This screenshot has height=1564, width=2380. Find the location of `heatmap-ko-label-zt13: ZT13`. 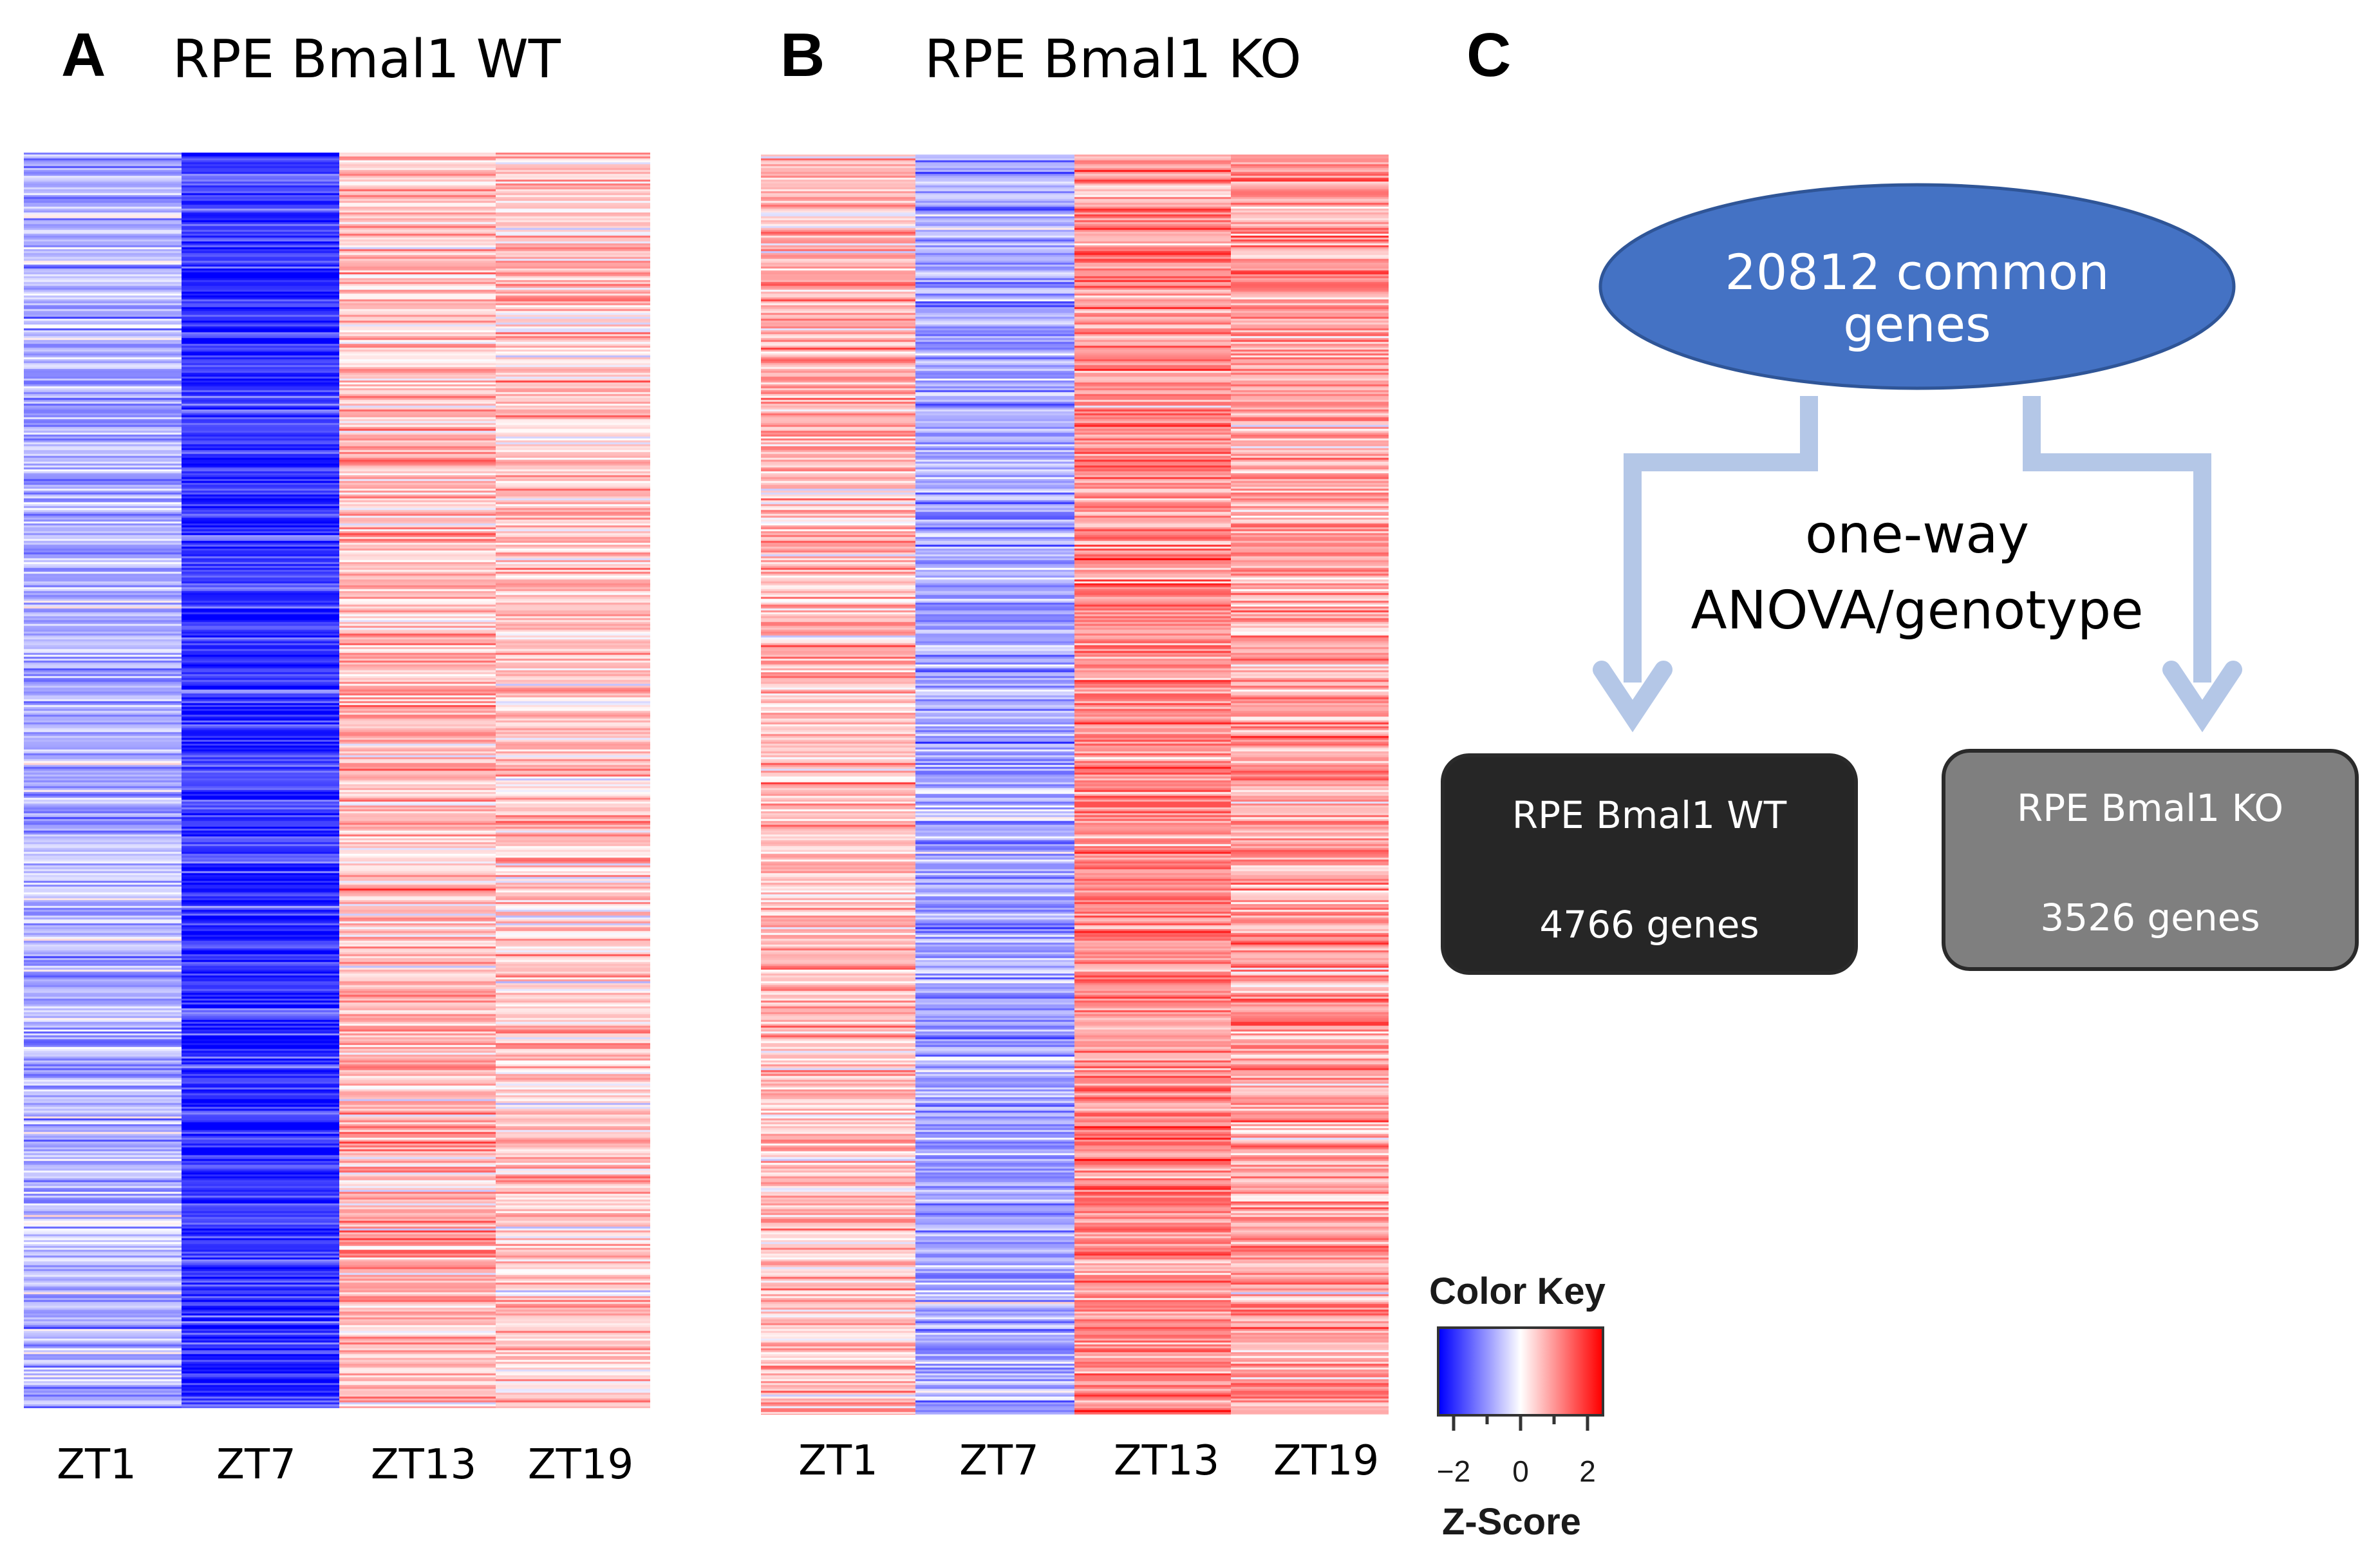

heatmap-ko-label-zt13: ZT13 is located at coordinates (1166, 1461).